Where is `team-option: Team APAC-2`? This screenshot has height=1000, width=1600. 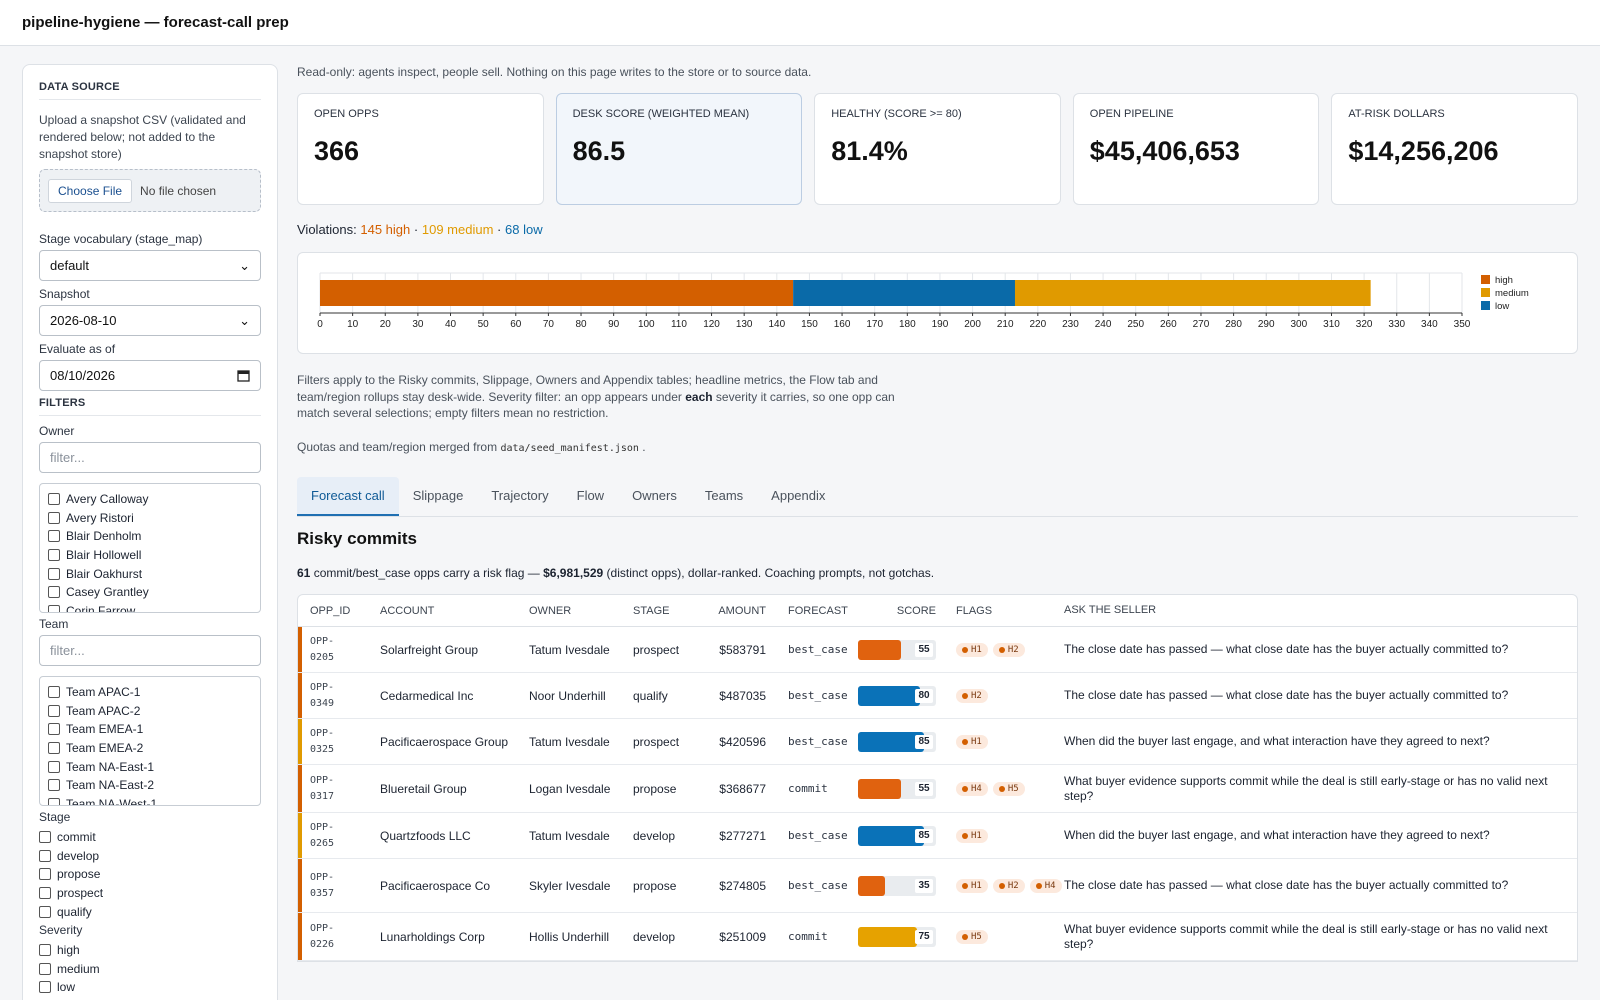
team-option: Team APAC-2 is located at coordinates (150, 711).